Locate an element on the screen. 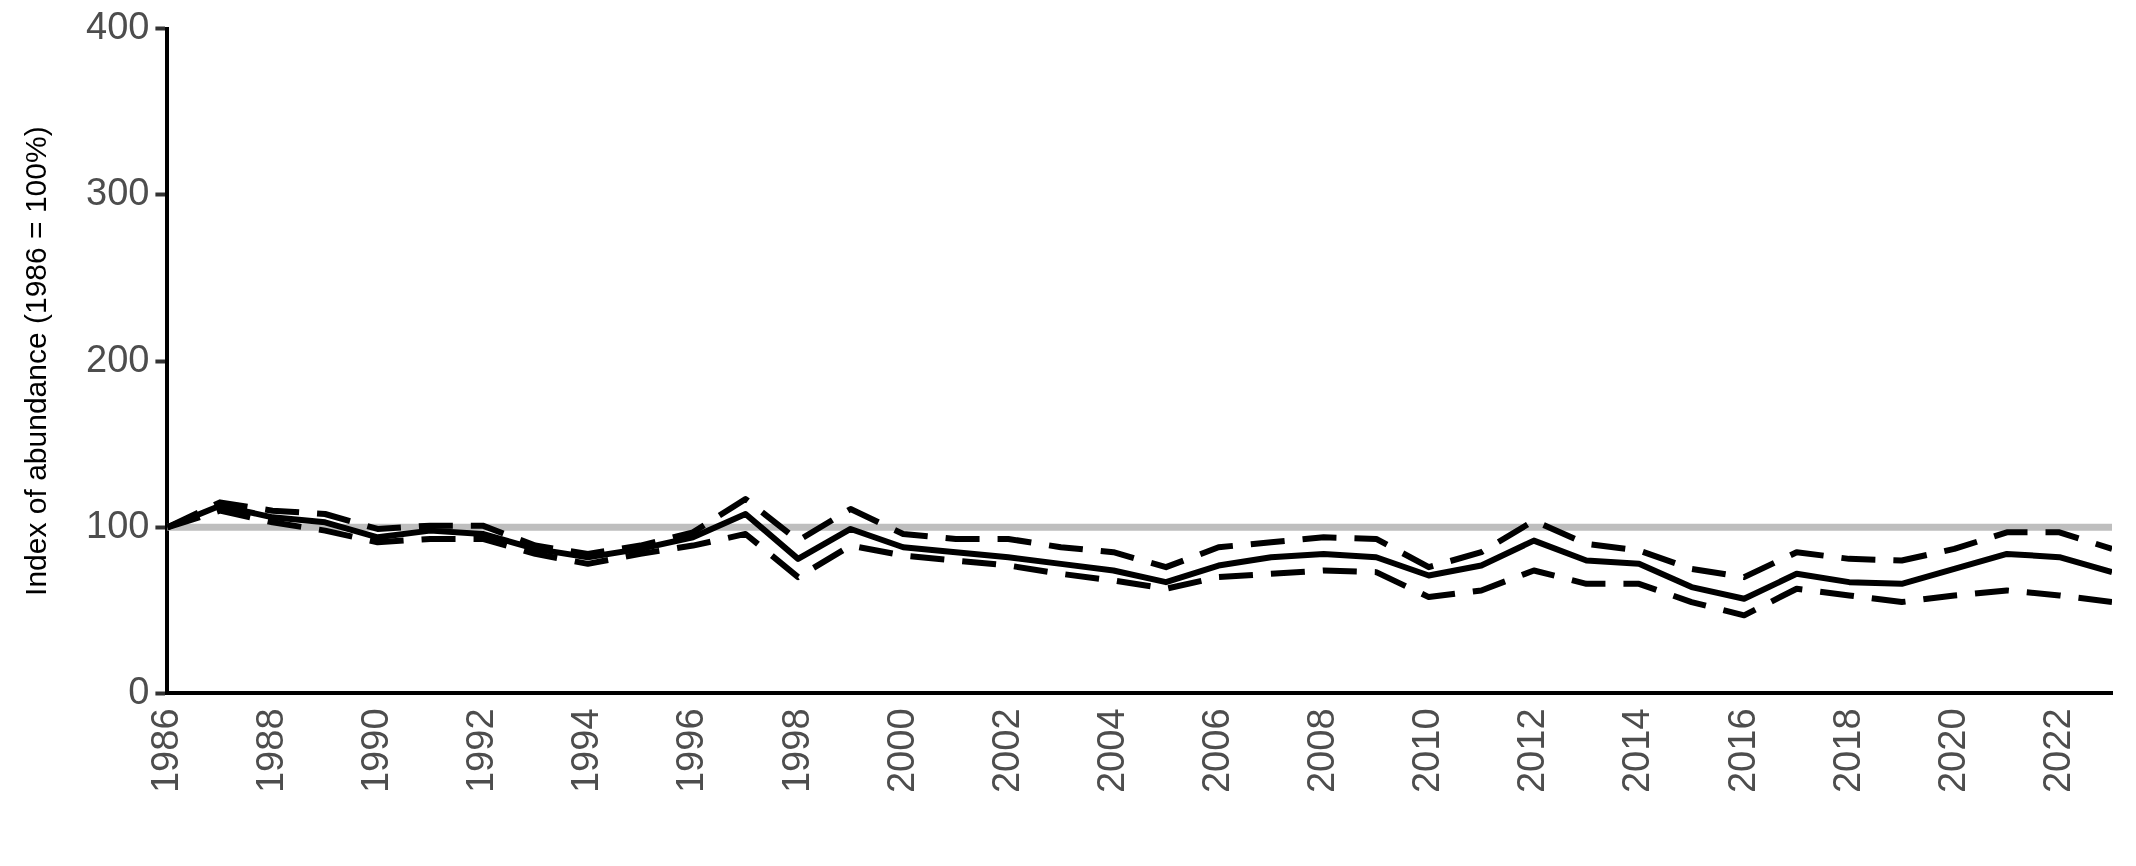 Image resolution: width=2136 pixels, height=866 pixels. x-tick-label: 1988 is located at coordinates (270, 751).